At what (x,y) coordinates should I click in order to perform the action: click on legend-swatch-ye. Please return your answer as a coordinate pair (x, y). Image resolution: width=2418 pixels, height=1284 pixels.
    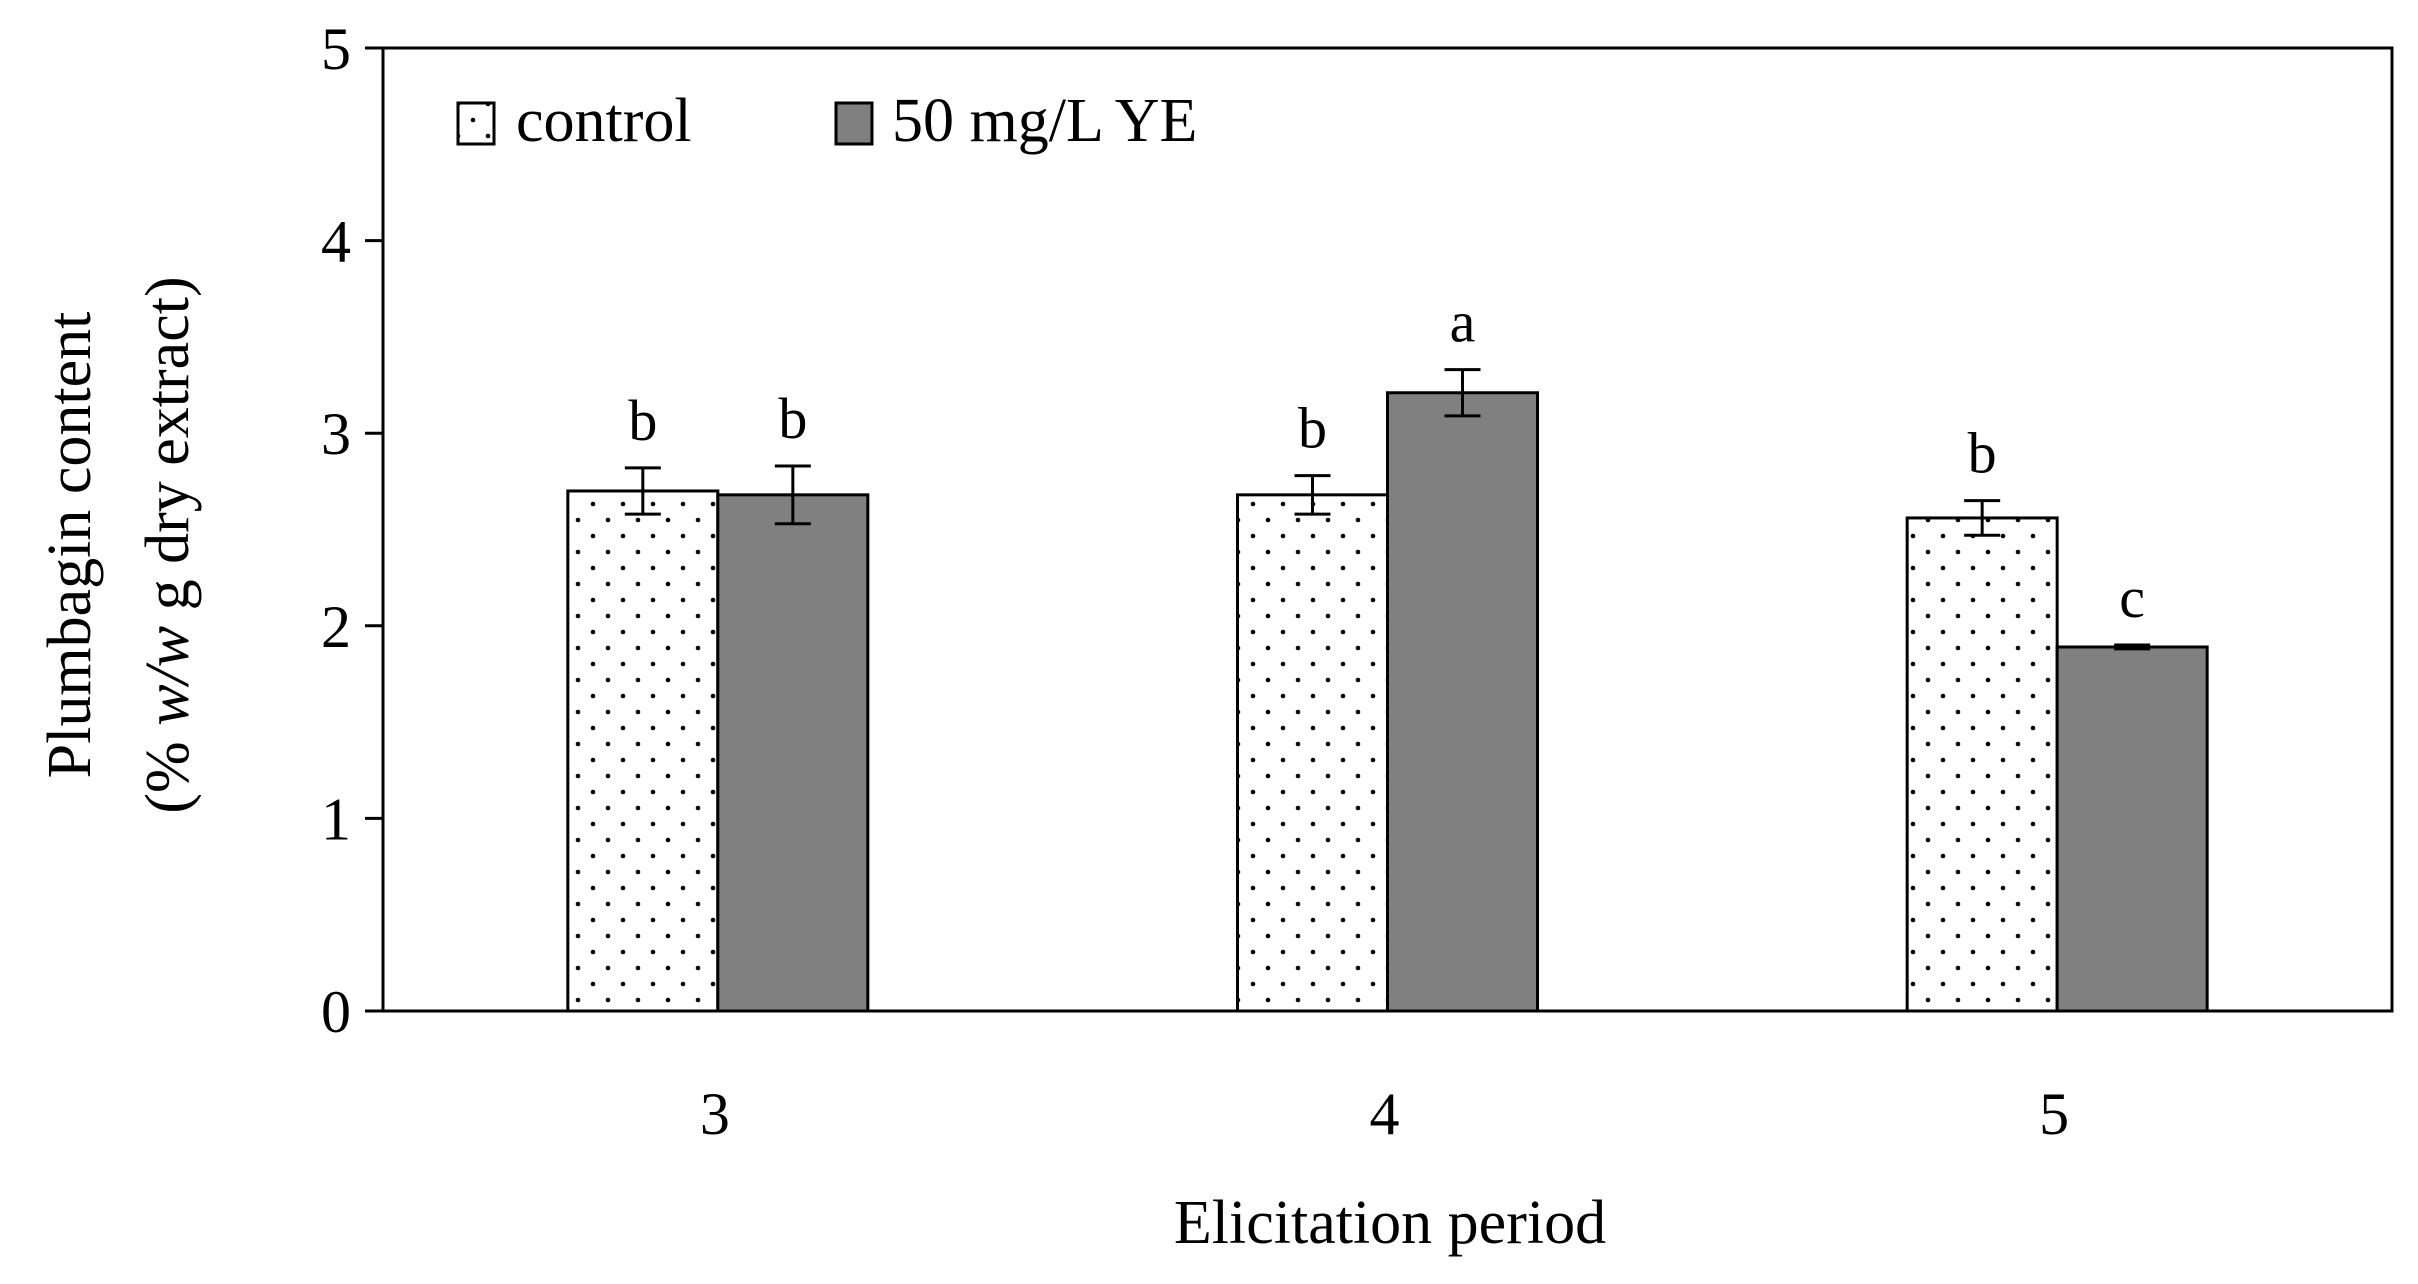
    Looking at the image, I should click on (854, 123).